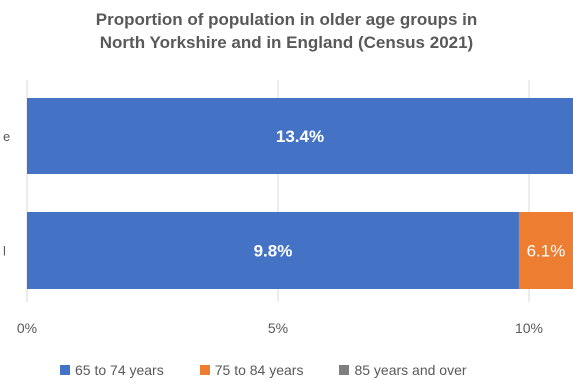 Image resolution: width=573 pixels, height=383 pixels. I want to click on data-label: 13.4%, so click(300, 136).